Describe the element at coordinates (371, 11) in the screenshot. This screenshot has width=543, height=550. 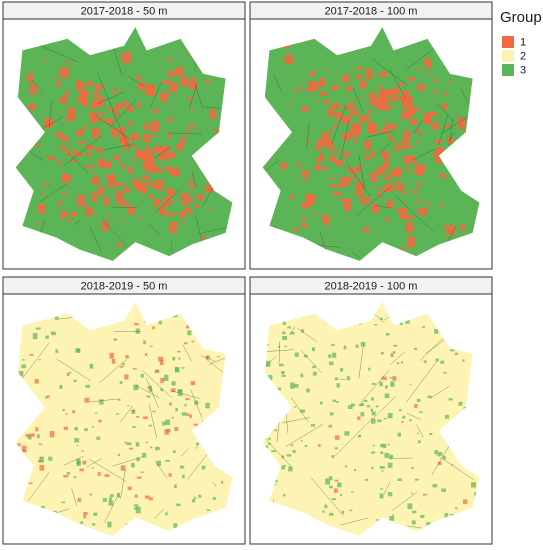
I see `panel-title: 2017-2018 - 100 m` at that location.